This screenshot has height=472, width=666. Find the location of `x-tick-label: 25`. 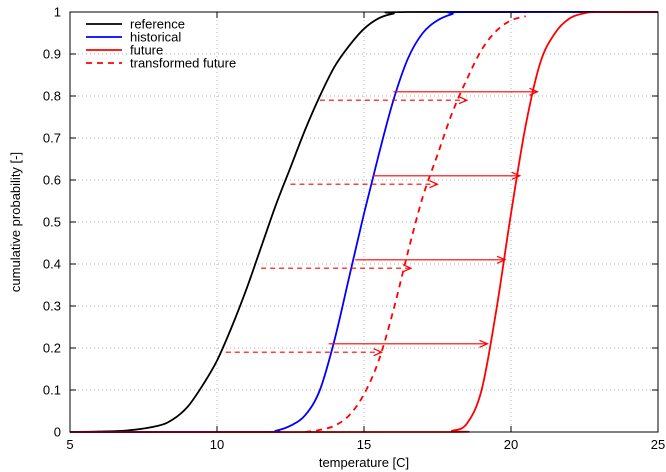

x-tick-label: 25 is located at coordinates (658, 444).